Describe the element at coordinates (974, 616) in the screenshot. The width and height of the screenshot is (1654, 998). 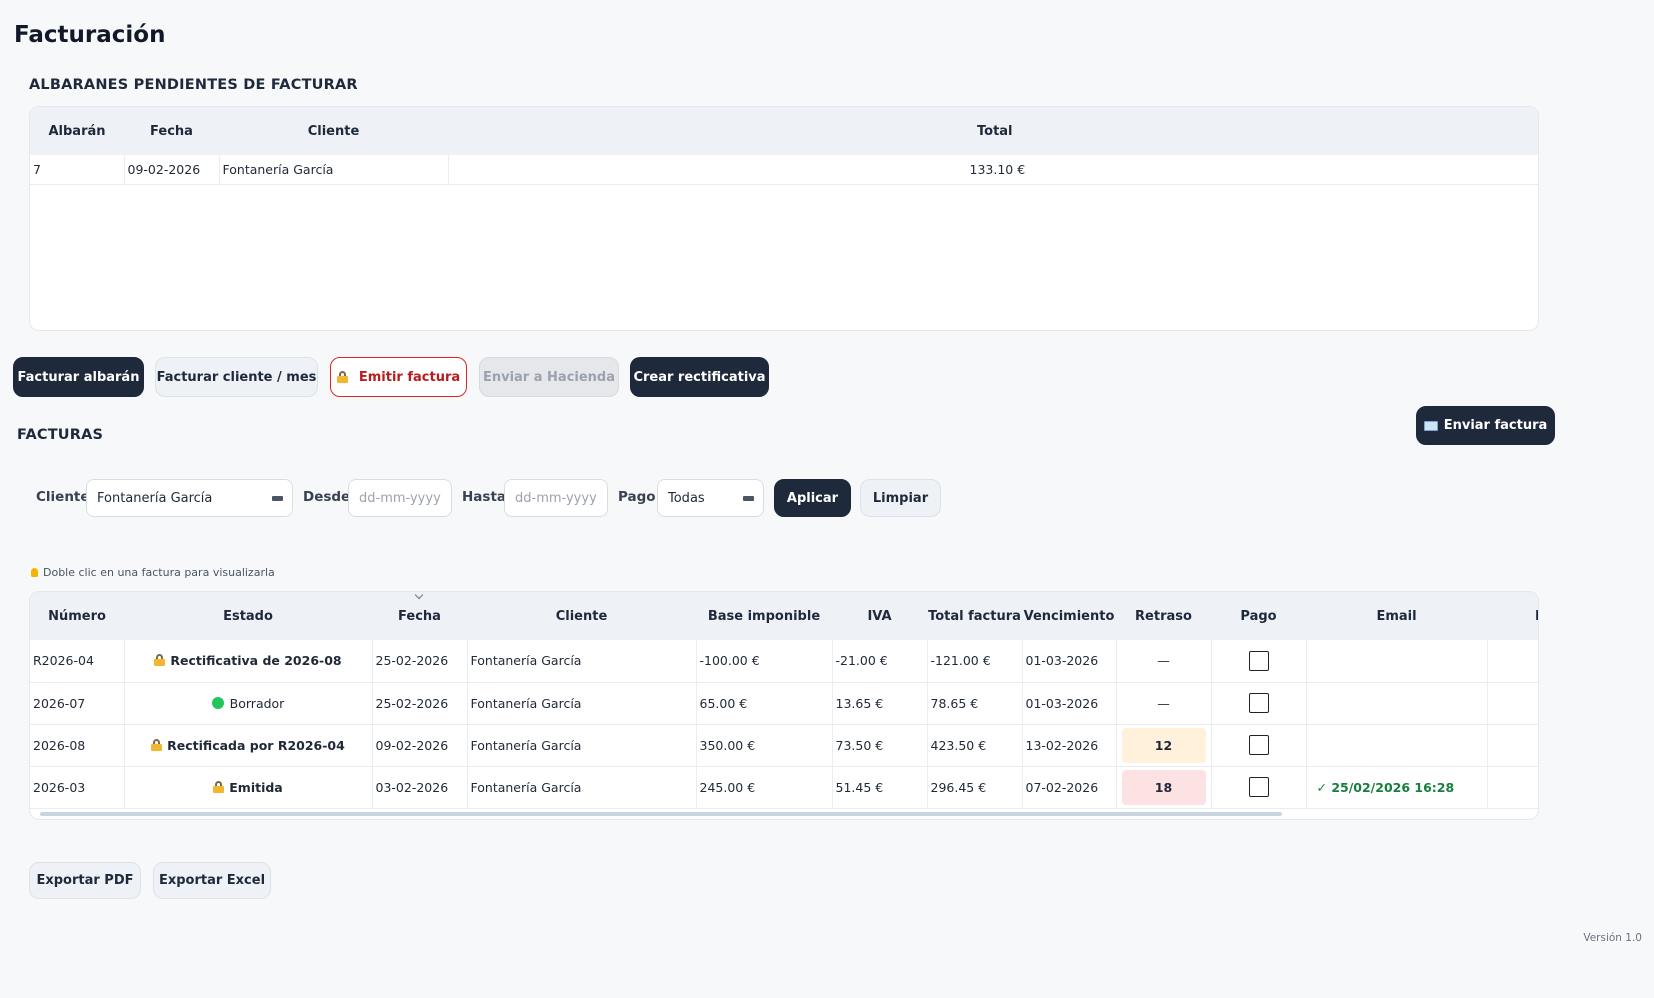
I see `col-total-factura: Total factura` at that location.